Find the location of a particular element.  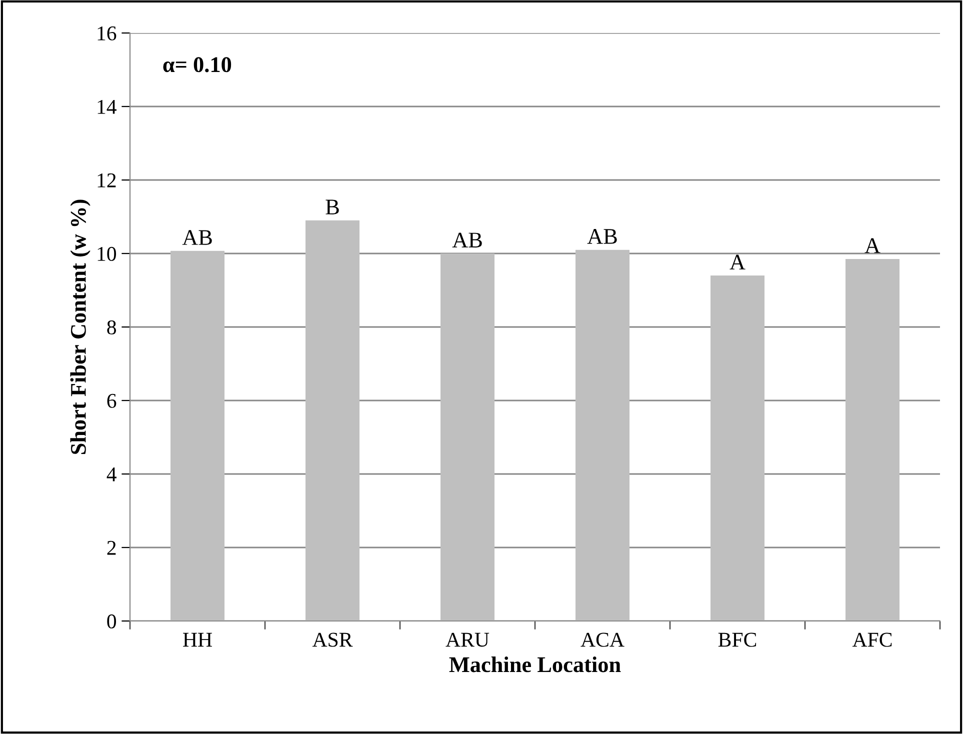

y-tick-label: 8 is located at coordinates (111, 327).